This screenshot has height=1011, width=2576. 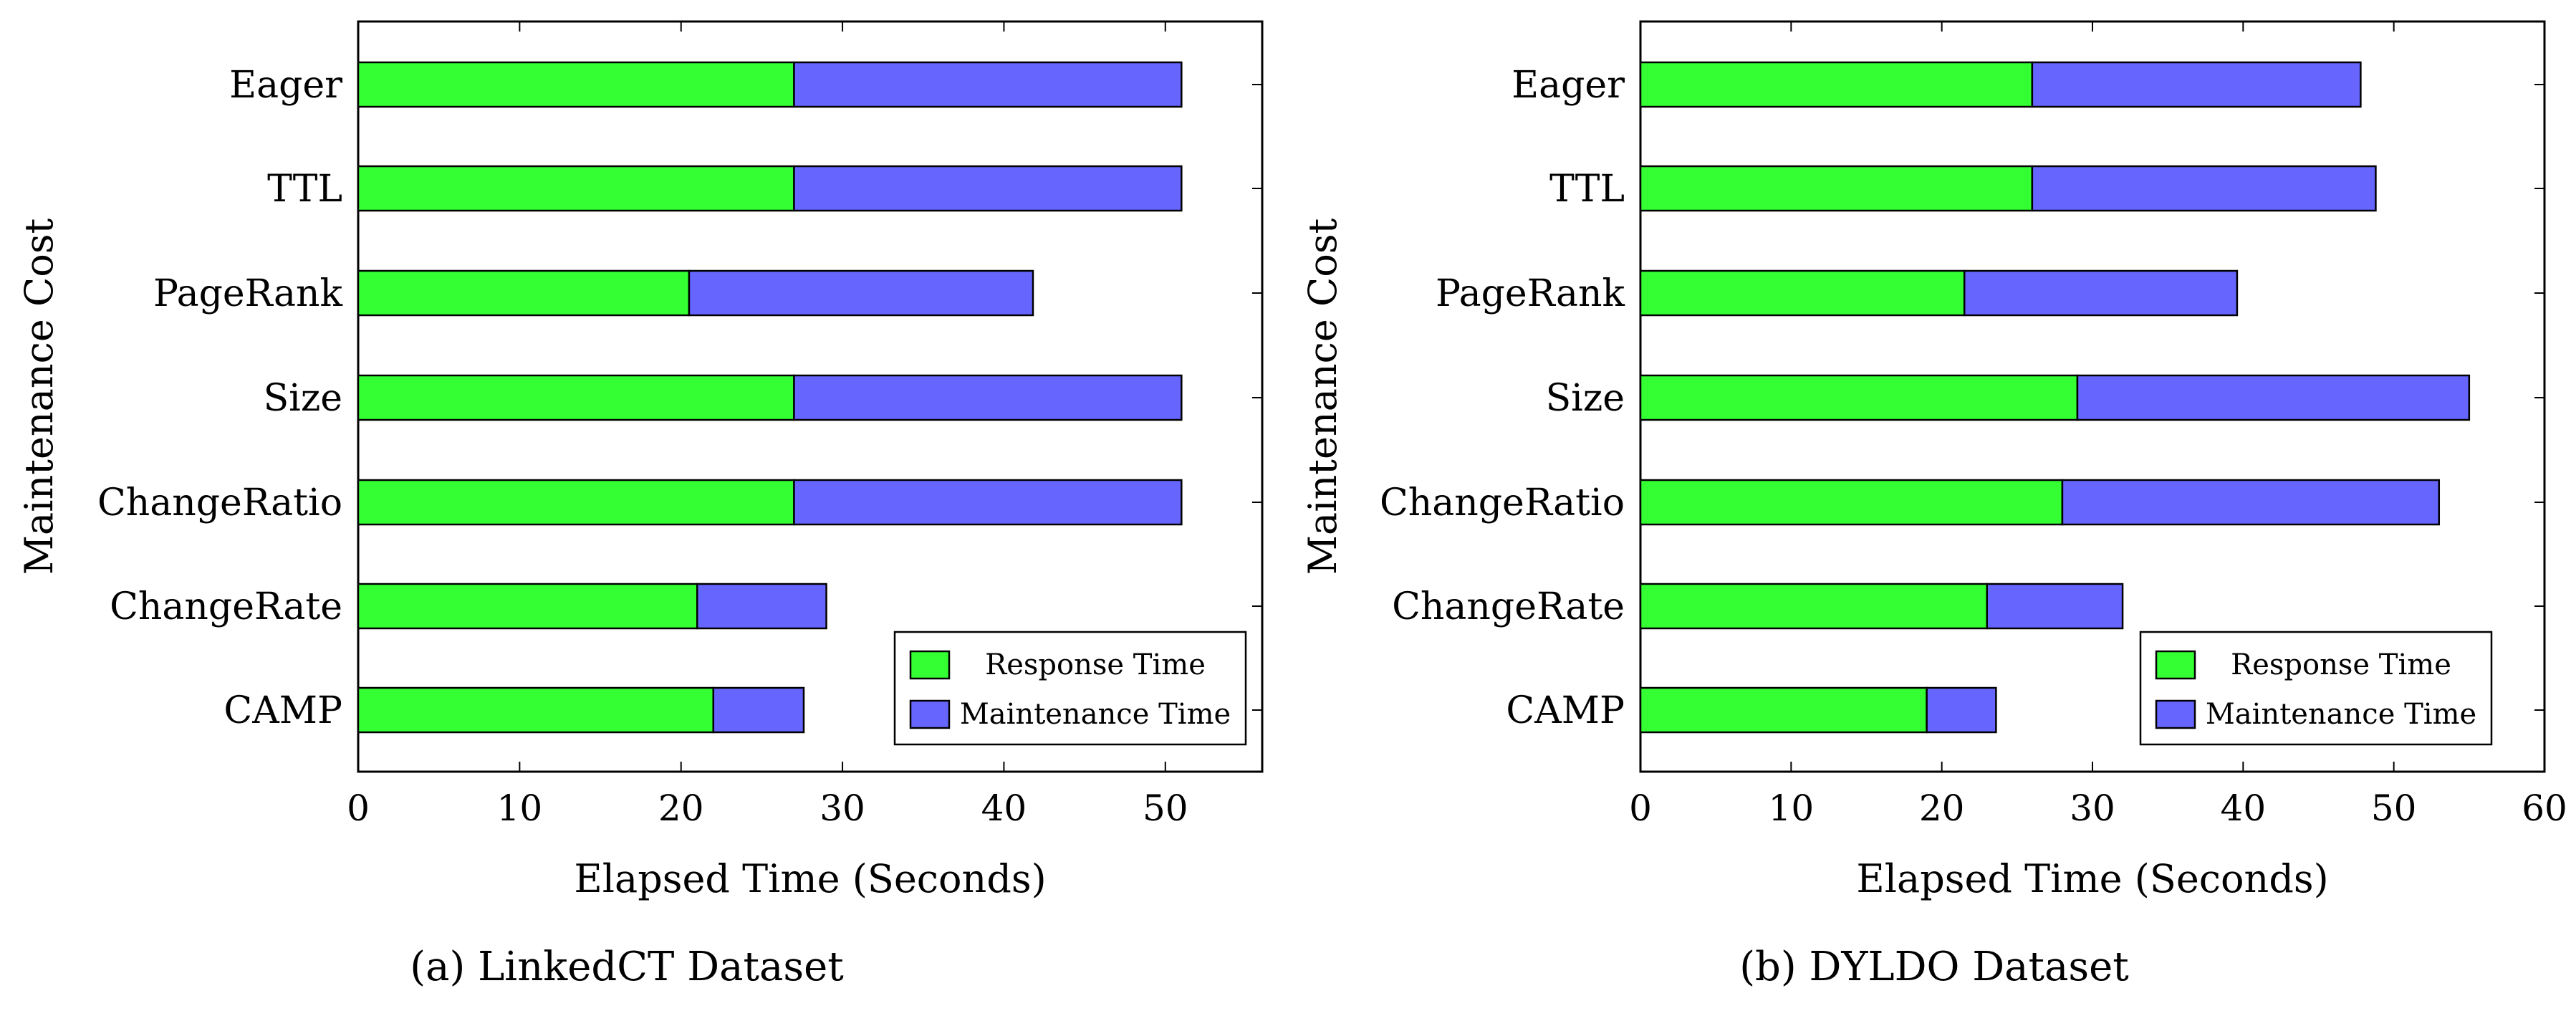 I want to click on x-tick-label: 60, so click(x=2545, y=808).